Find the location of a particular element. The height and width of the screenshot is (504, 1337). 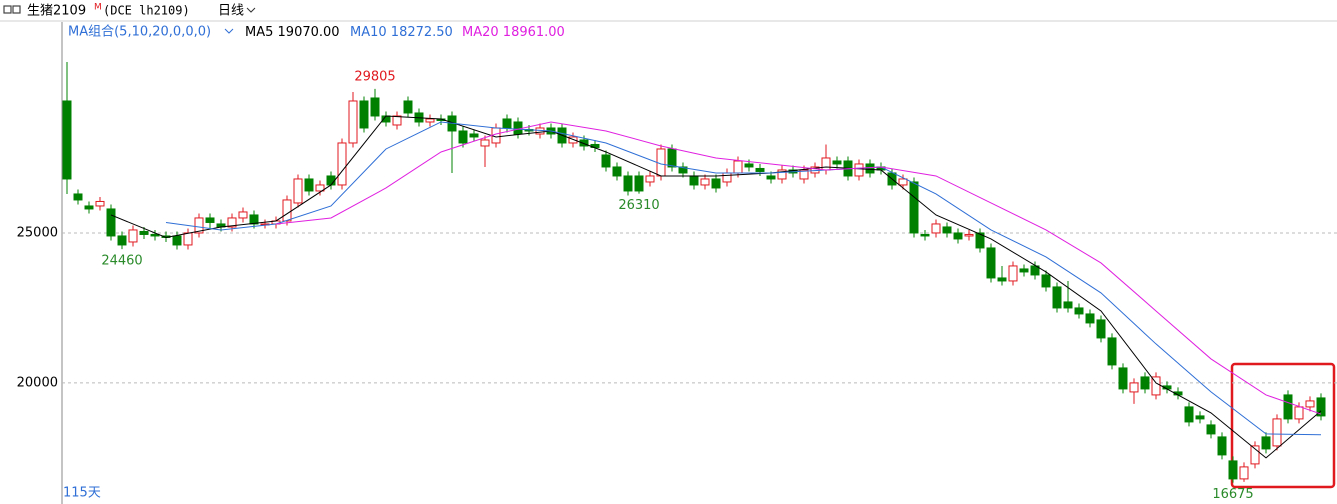

highlight-box is located at coordinates (1283, 425).